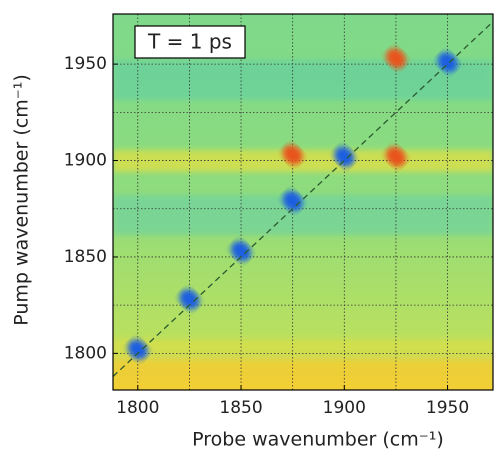  What do you see at coordinates (85, 353) in the screenshot?
I see `y-tick-label: 1800` at bounding box center [85, 353].